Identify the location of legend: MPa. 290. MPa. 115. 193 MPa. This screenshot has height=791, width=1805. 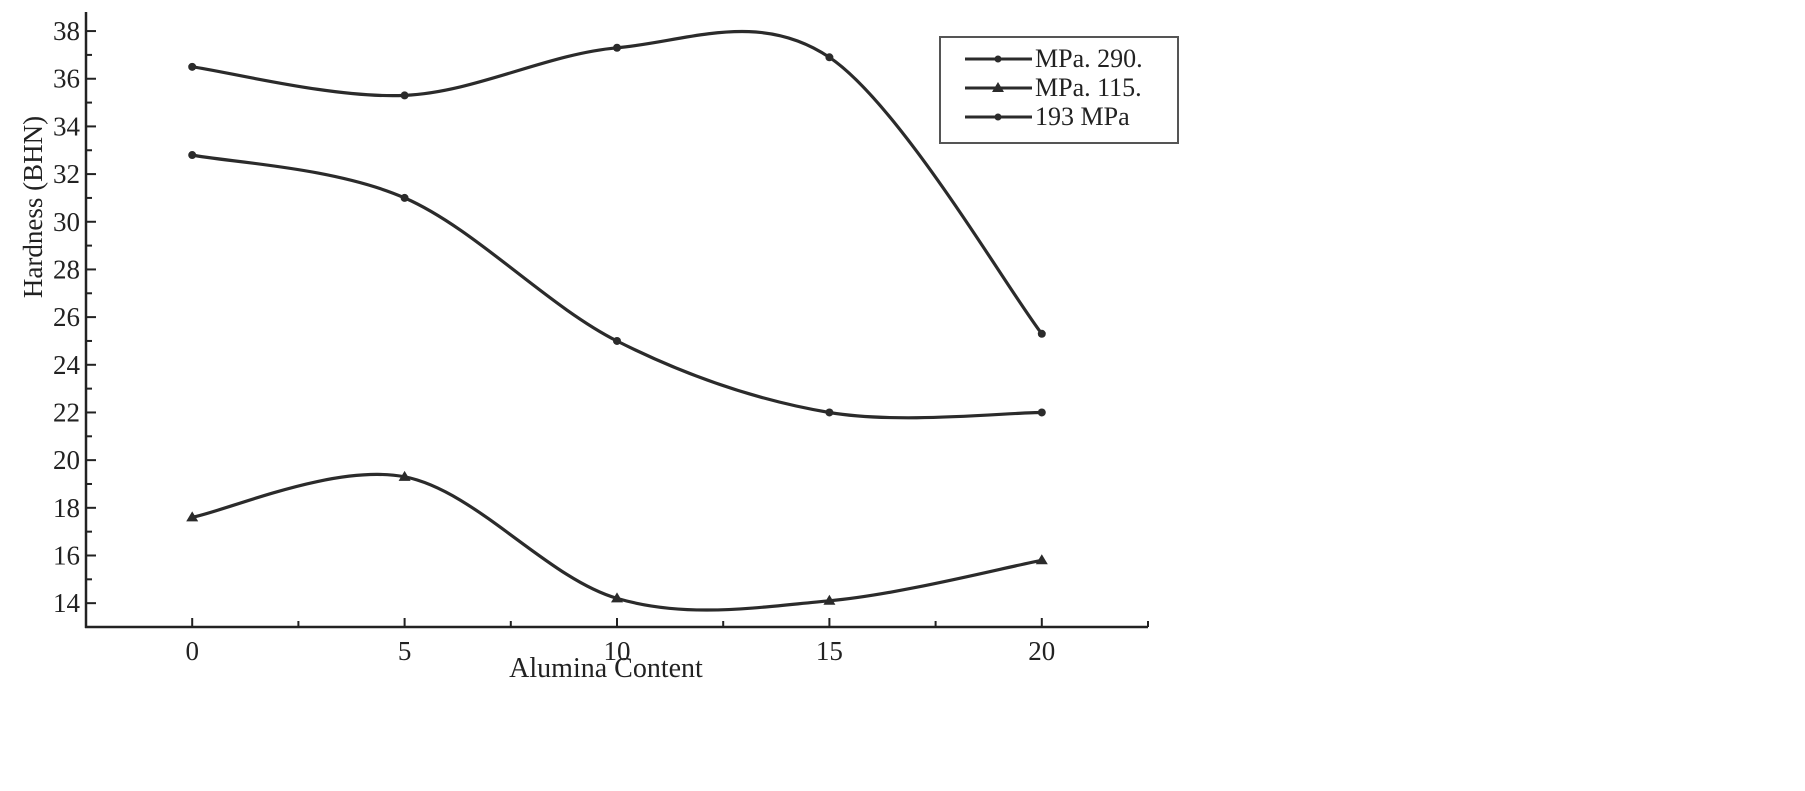
(1059, 90).